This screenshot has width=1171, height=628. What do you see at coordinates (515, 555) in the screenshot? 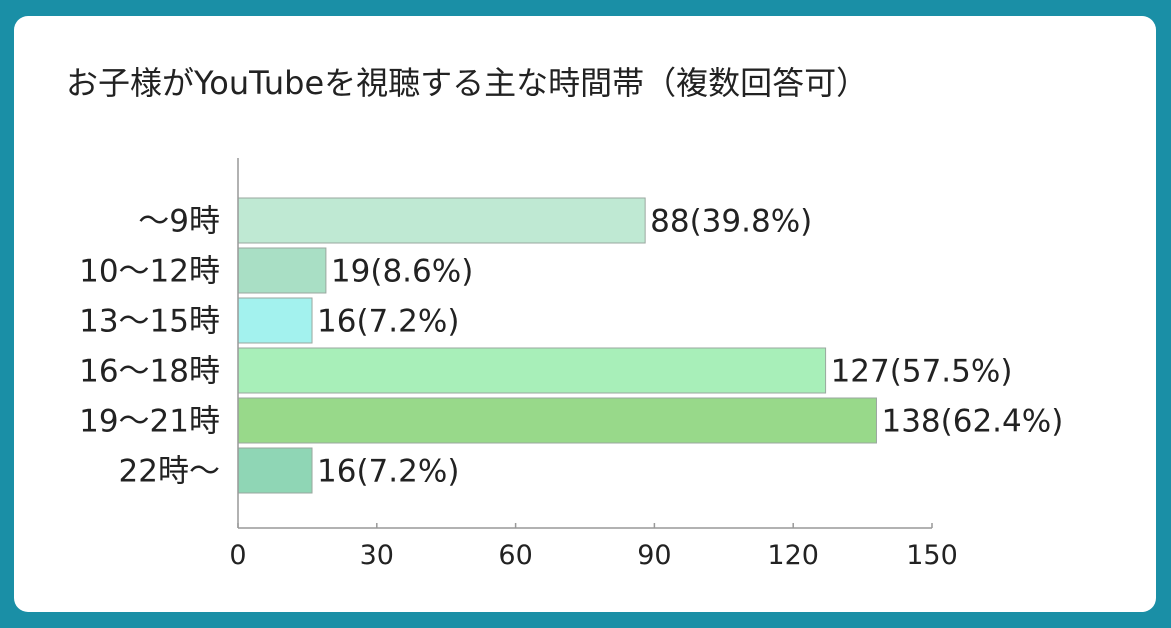
I see `x-tick-label-2: 60` at bounding box center [515, 555].